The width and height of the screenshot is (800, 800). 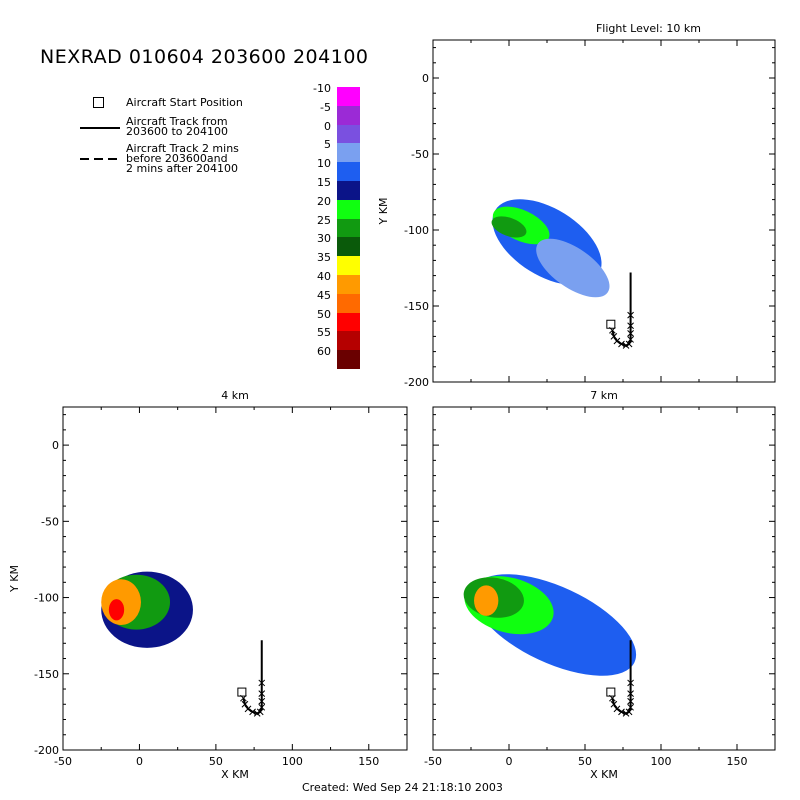 I want to click on solid-track-legend-line1: Aircraft Track from, so click(x=177, y=121).